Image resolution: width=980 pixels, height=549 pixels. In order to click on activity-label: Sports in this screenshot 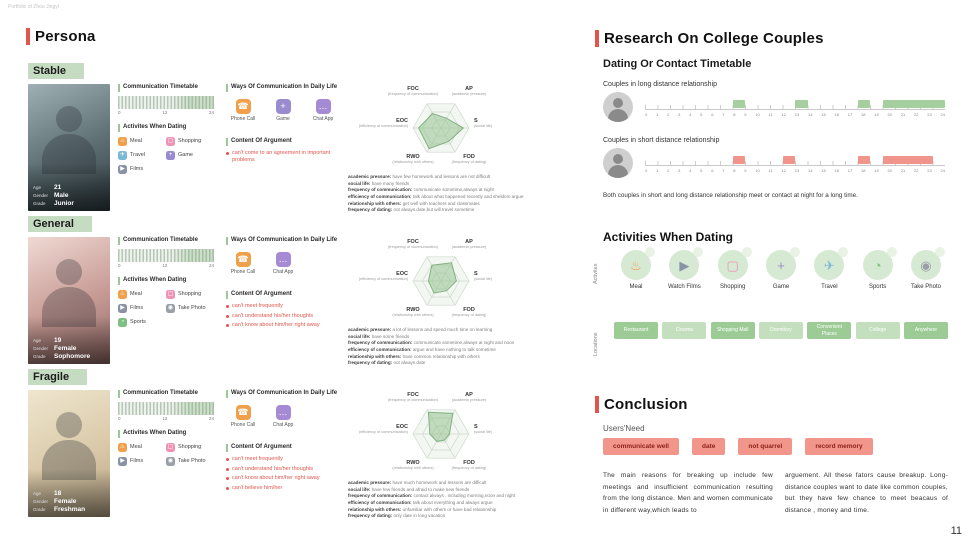, I will do `click(138, 322)`.